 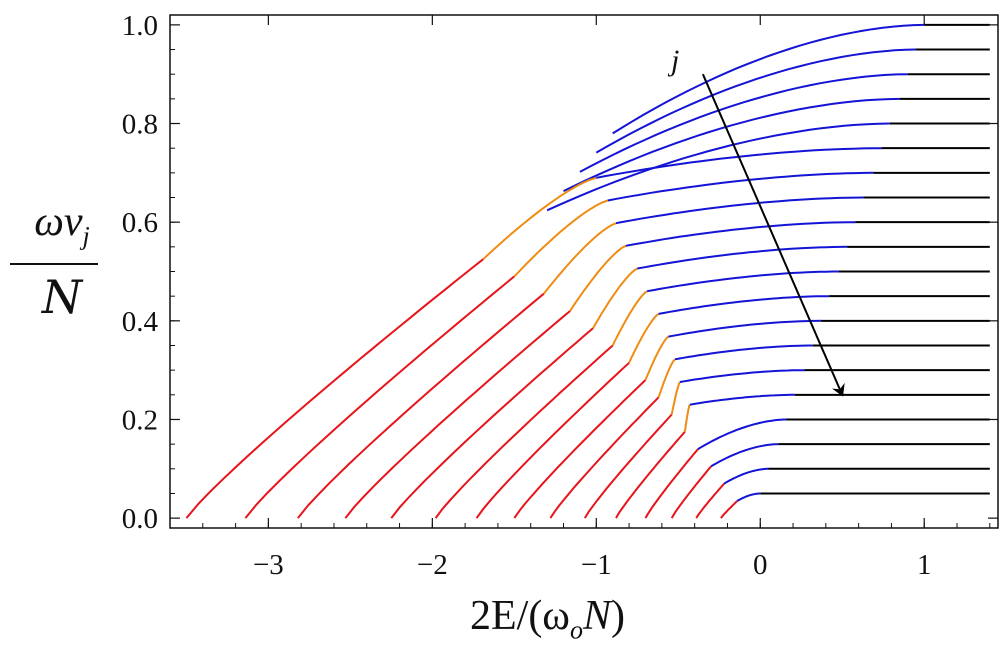 I want to click on x-tick-label: 0, so click(x=760, y=565).